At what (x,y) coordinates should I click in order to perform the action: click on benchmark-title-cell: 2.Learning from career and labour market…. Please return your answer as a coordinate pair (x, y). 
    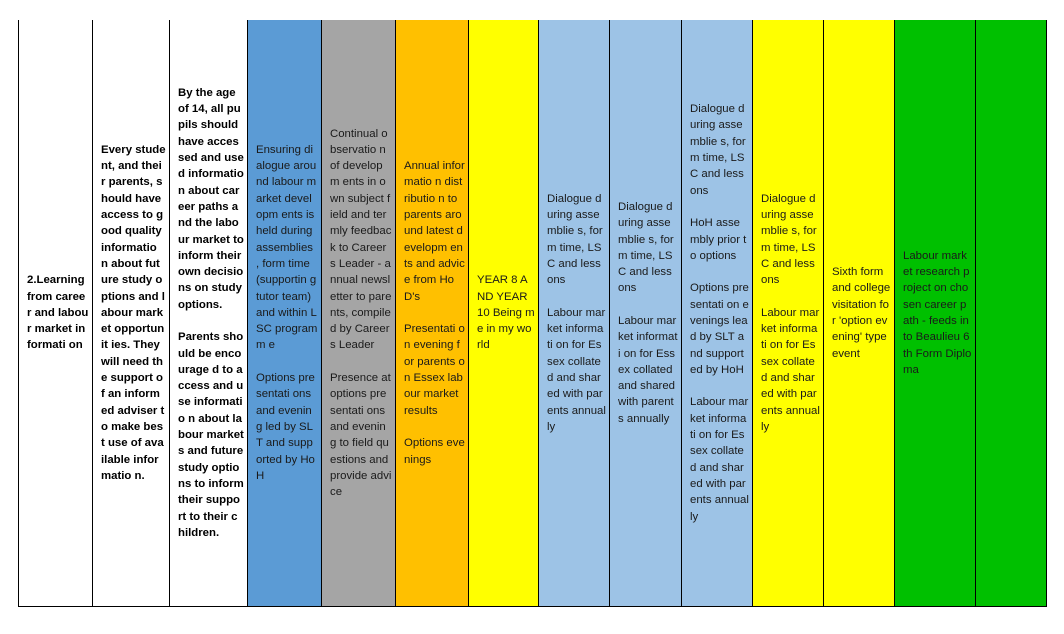
    Looking at the image, I should click on (56, 313).